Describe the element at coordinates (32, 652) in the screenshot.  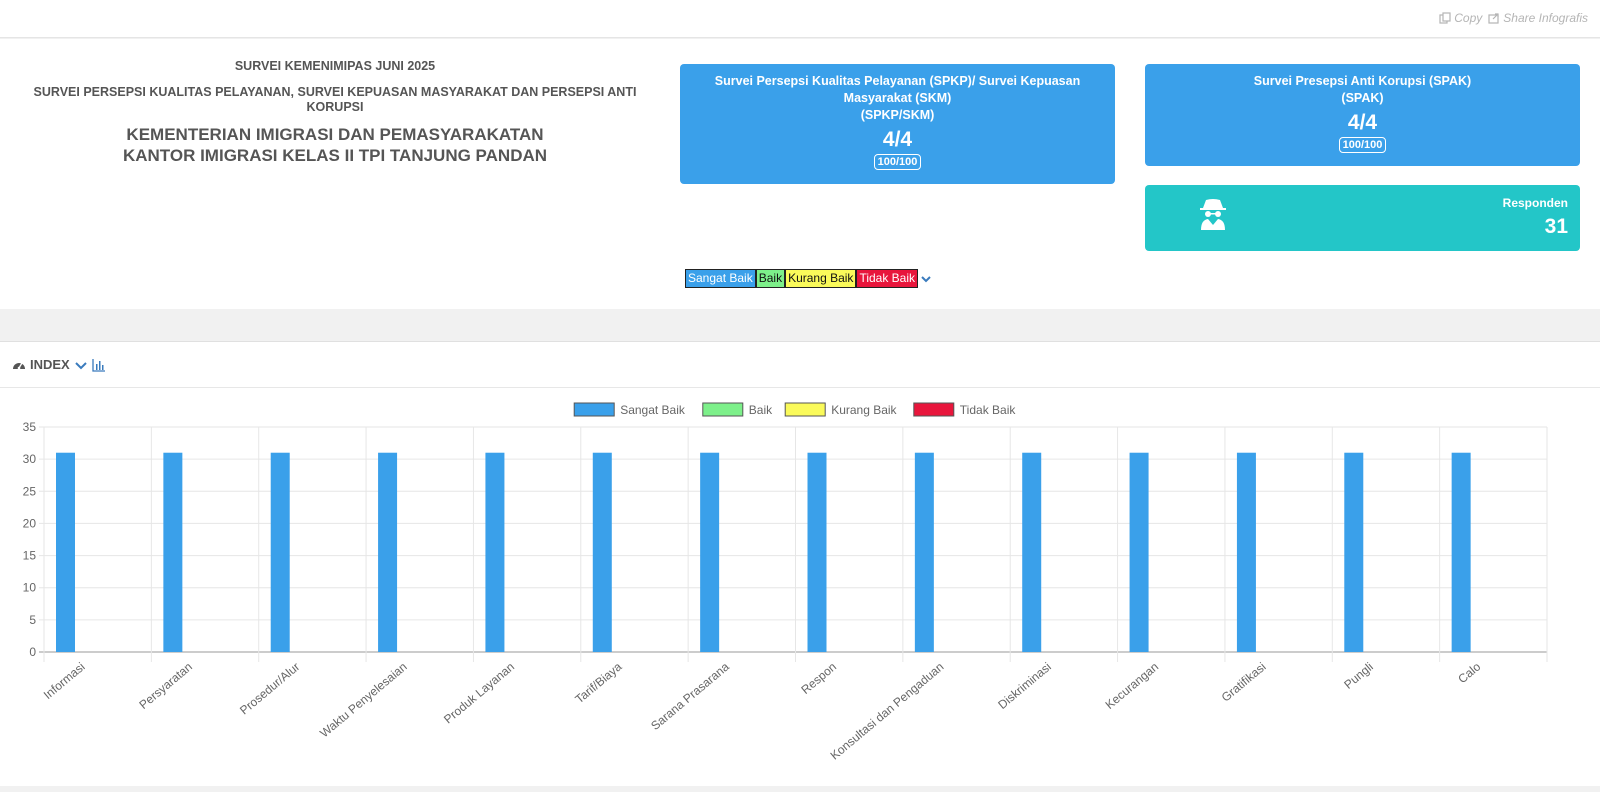
I see `y-tick-label: 0` at that location.